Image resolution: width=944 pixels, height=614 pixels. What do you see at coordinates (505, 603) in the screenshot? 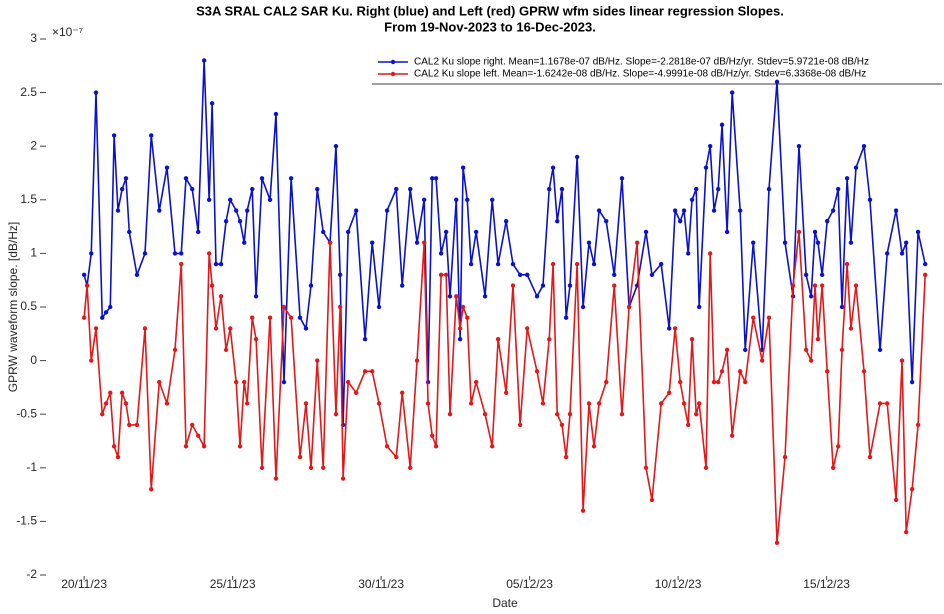
I see `x-axis-label: Date` at bounding box center [505, 603].